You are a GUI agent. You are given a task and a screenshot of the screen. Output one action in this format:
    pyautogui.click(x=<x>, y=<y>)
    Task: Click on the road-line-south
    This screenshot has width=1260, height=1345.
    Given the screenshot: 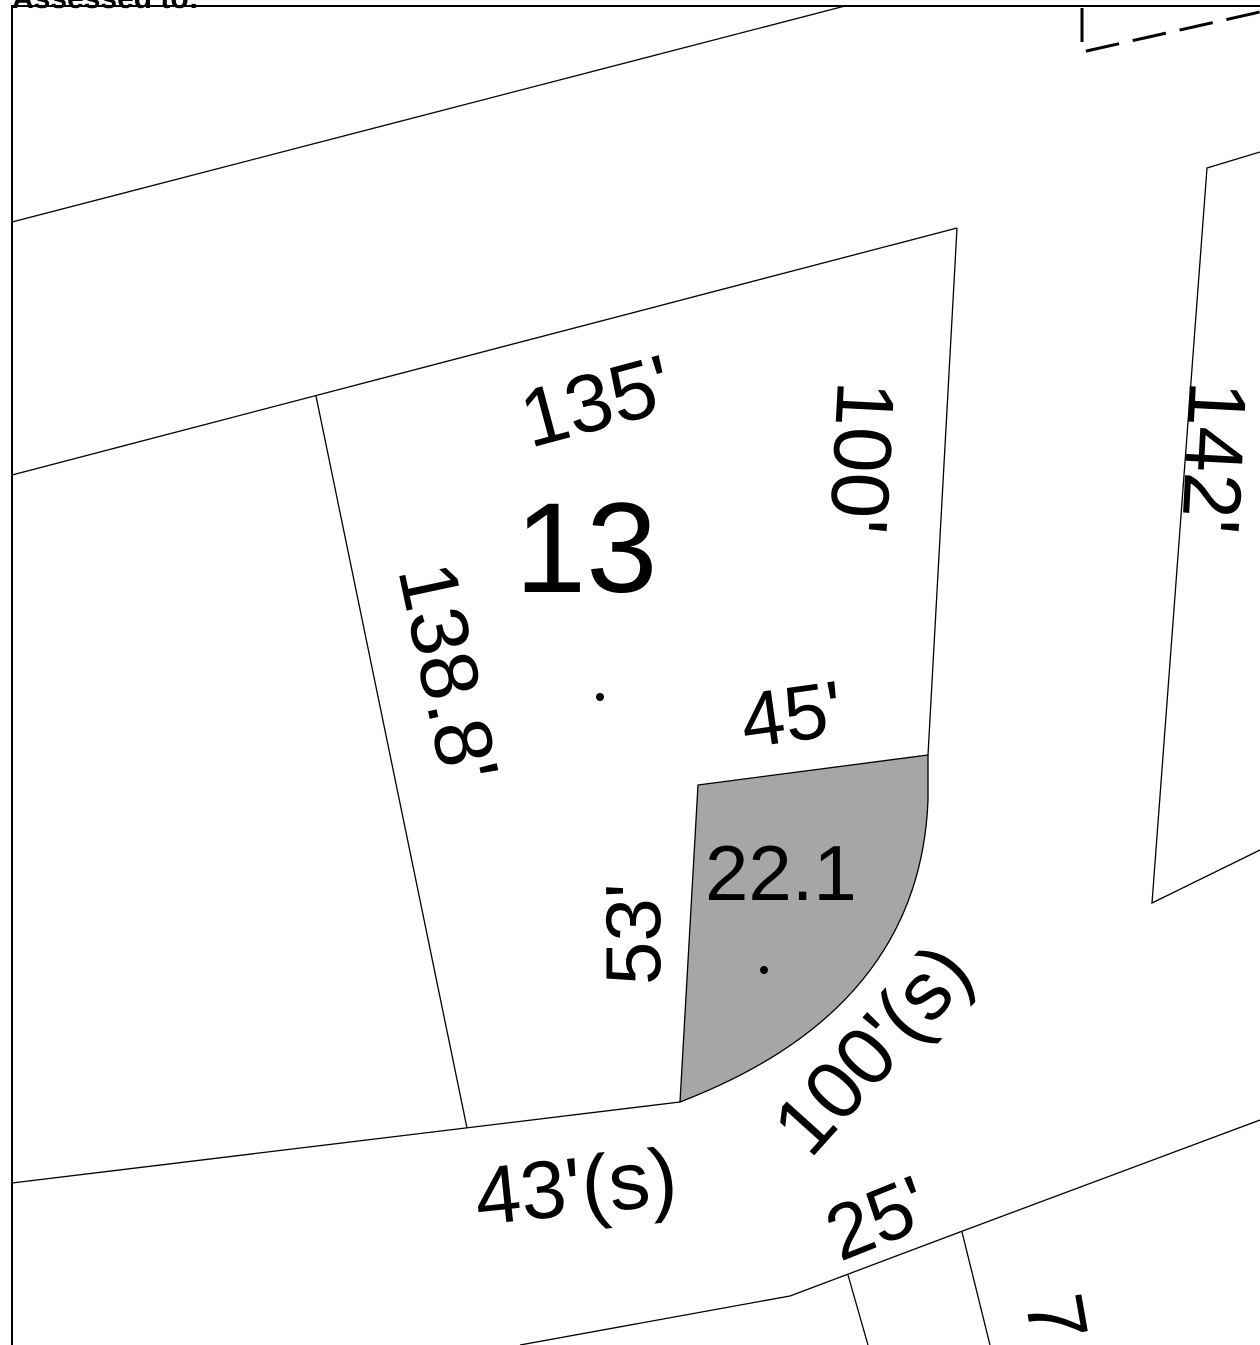 What is the action you would take?
    pyautogui.click(x=346, y=1142)
    